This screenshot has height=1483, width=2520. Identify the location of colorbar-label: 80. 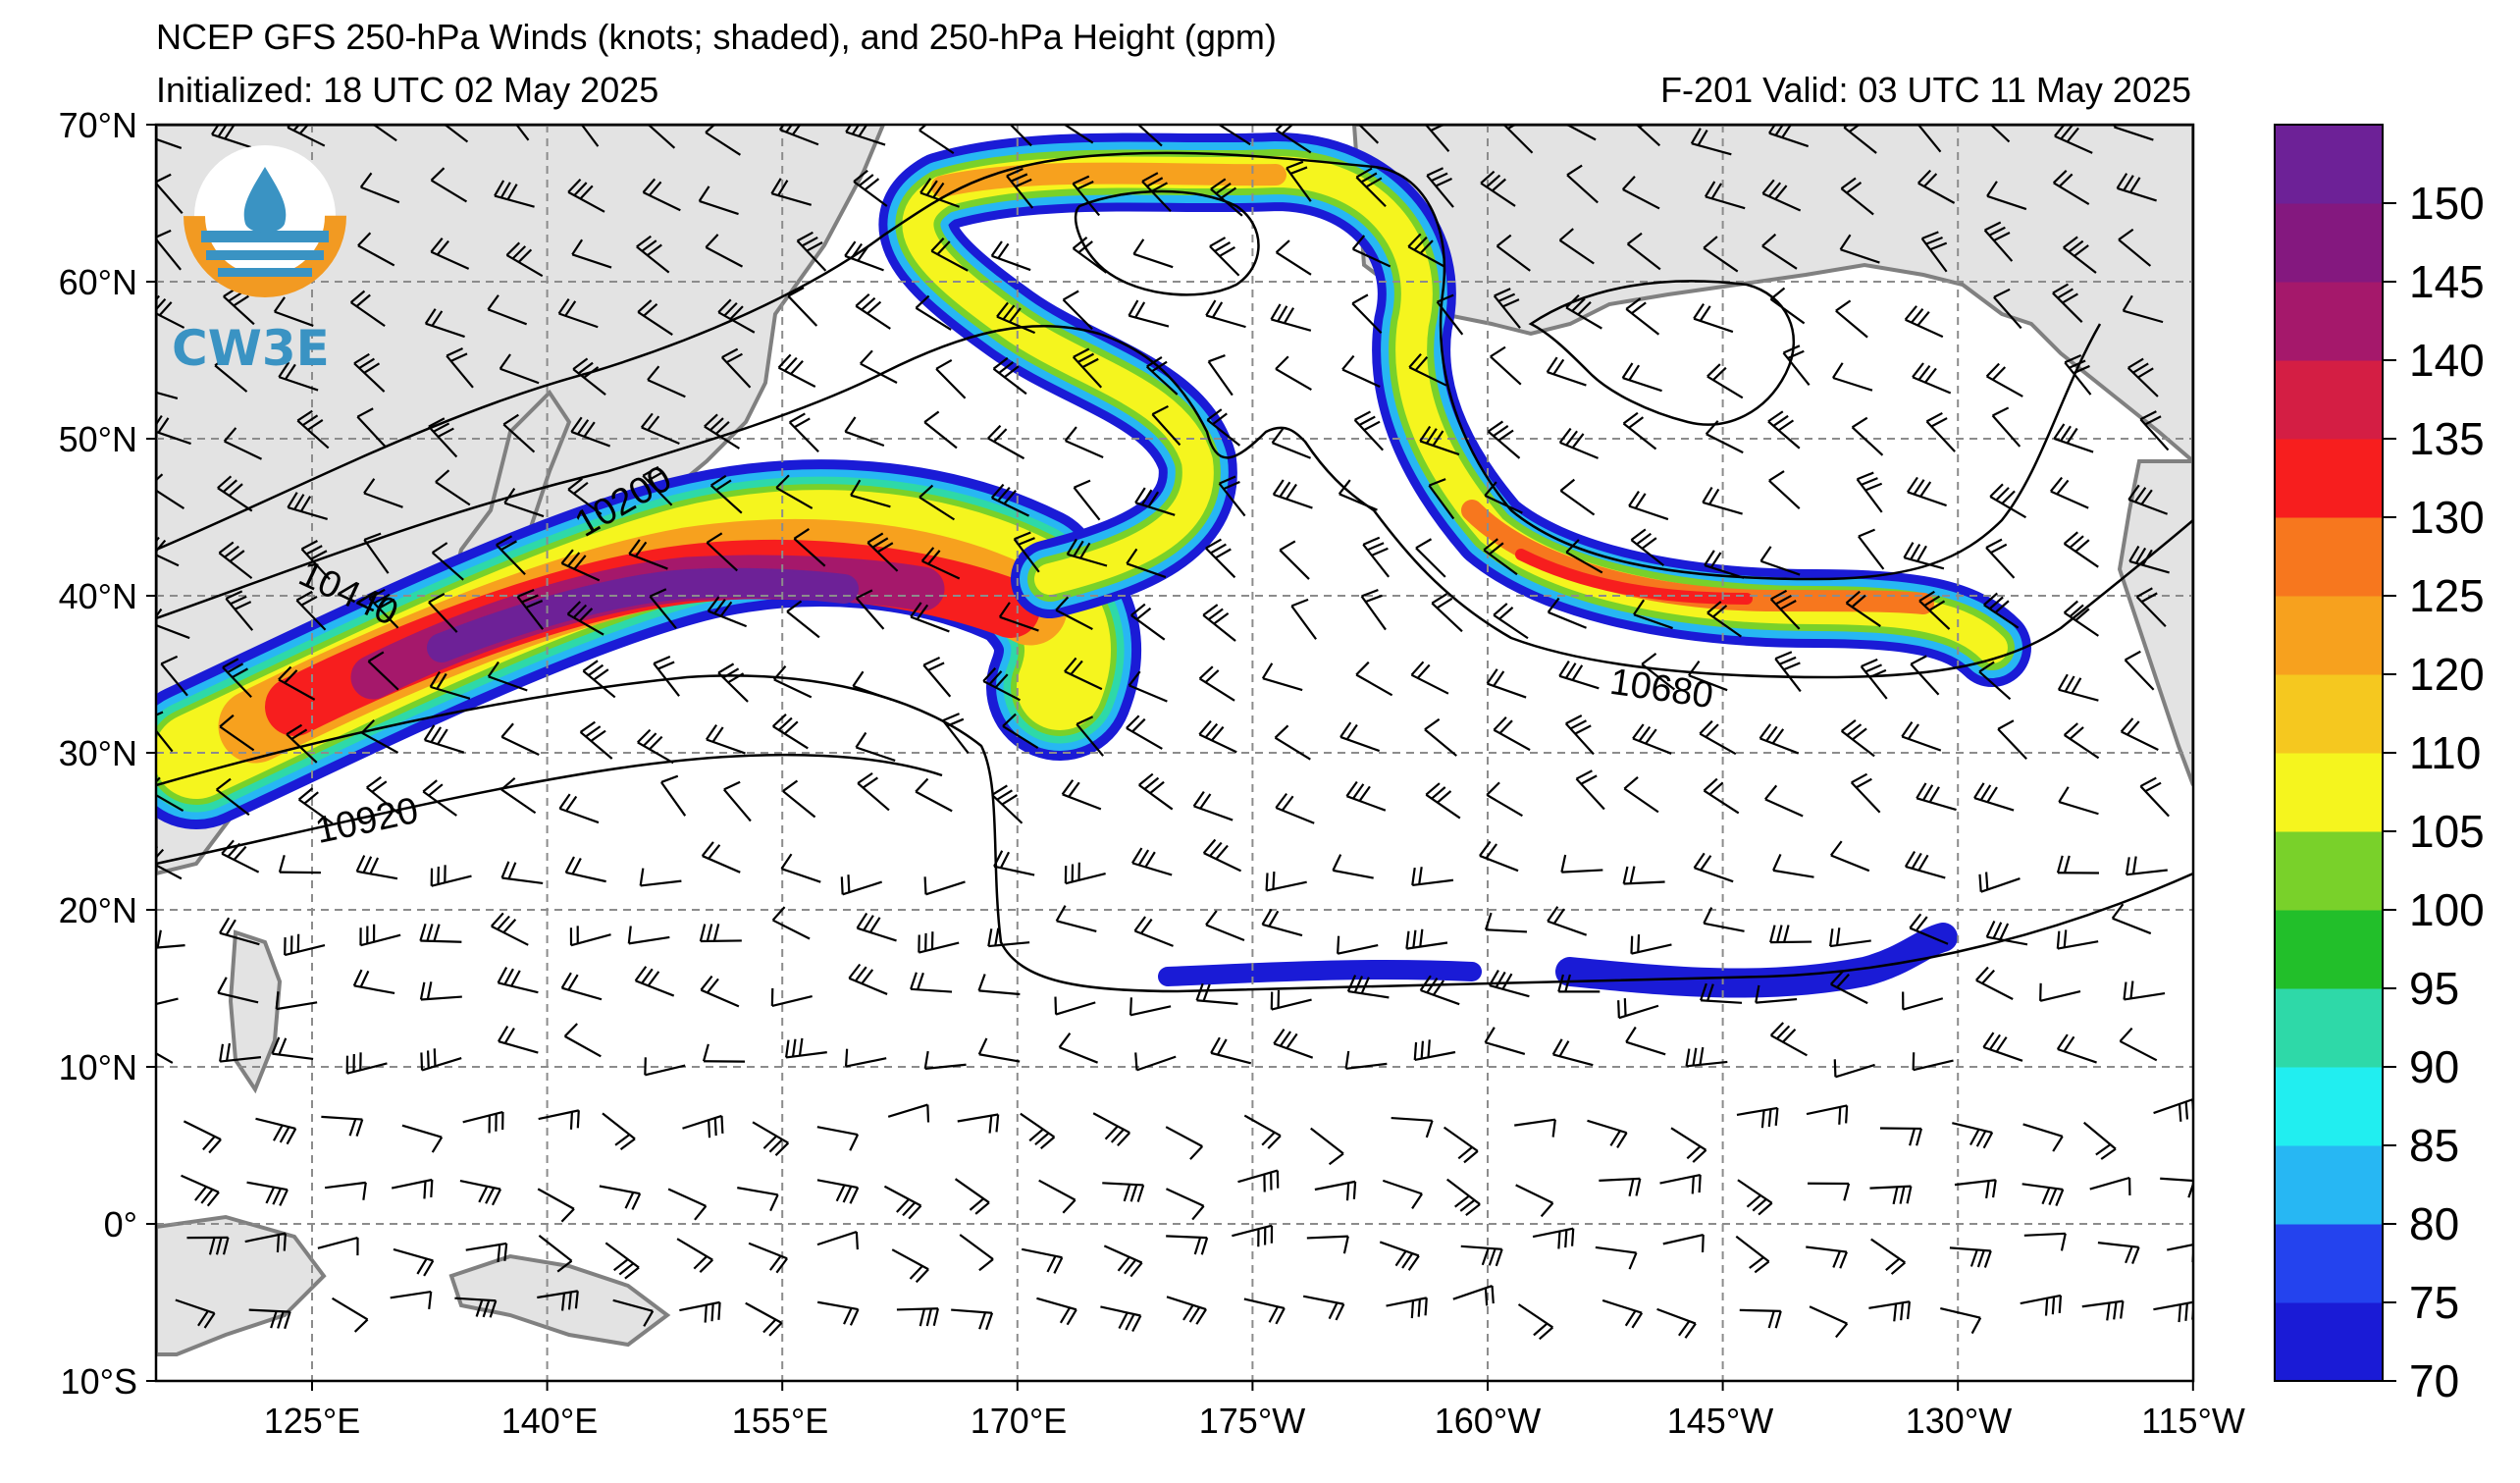
(2434, 1224).